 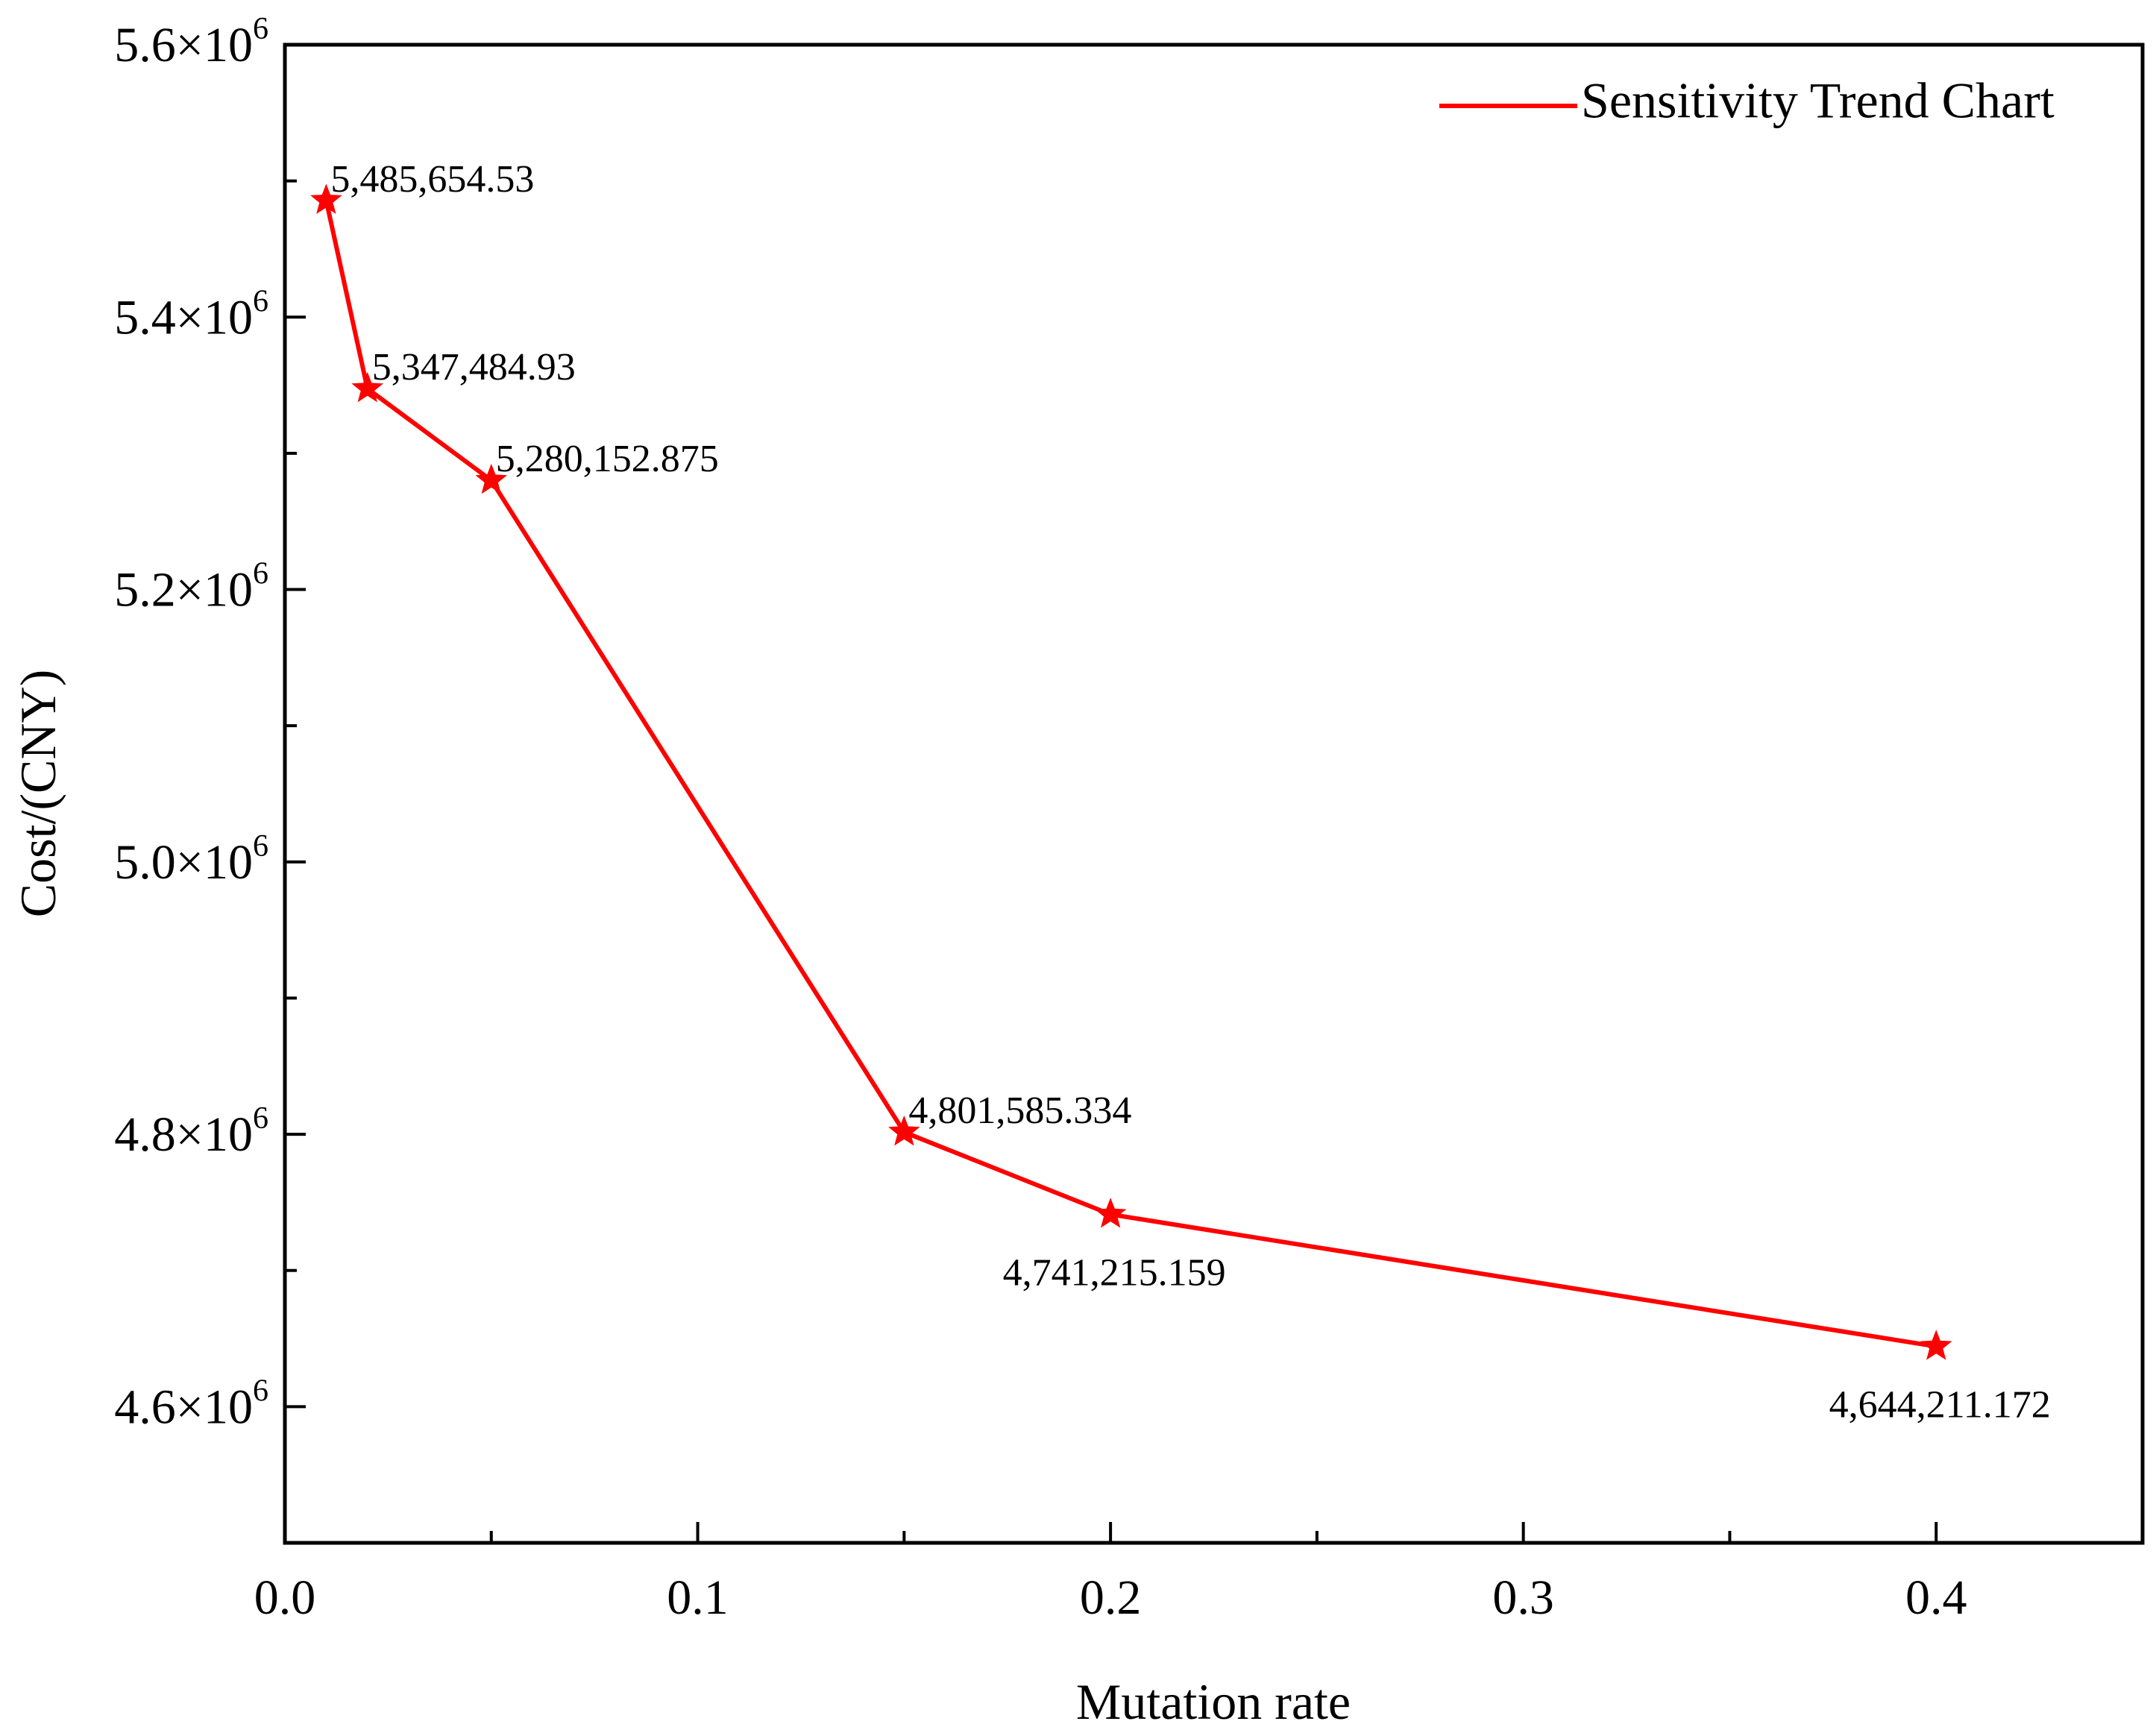 What do you see at coordinates (698, 1598) in the screenshot?
I see `x-tick-label-1: 0.1` at bounding box center [698, 1598].